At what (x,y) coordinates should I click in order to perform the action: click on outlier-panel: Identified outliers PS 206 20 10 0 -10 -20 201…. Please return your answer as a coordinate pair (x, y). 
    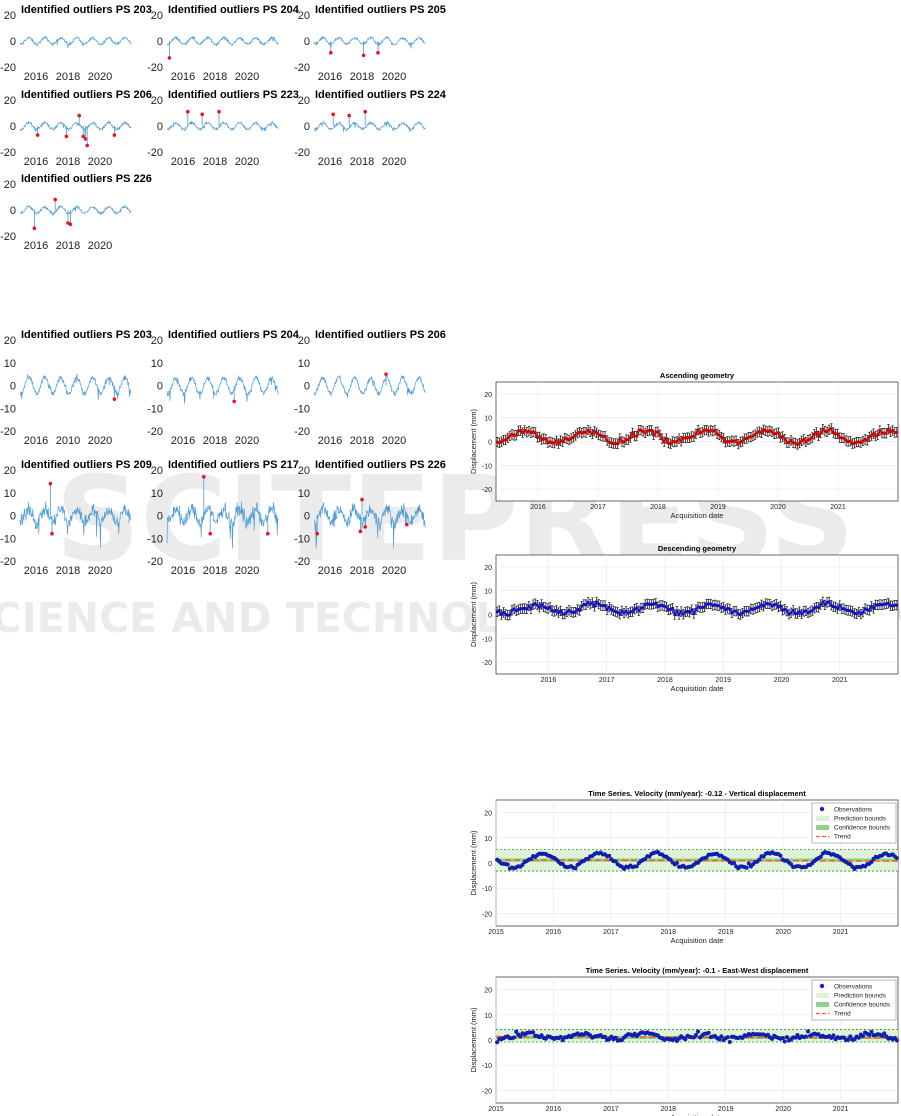
    Looking at the image, I should click on (370, 388).